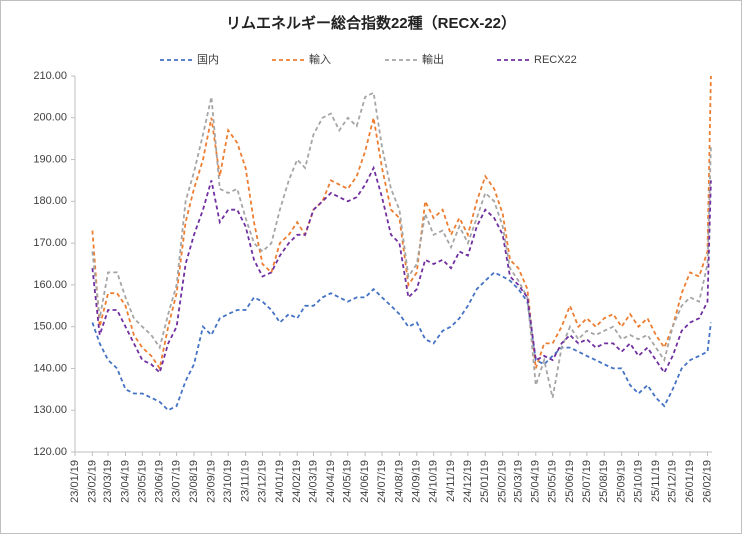 This screenshot has height=534, width=742. Describe the element at coordinates (208, 59) in the screenshot. I see `legend-label: 国内` at that location.